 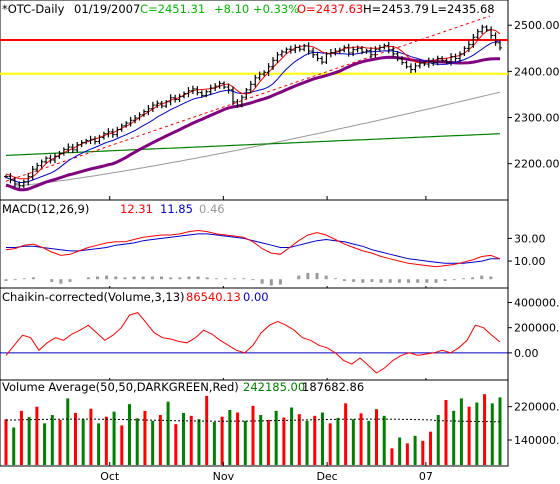 I want to click on volume-y-tick-label: 140000.00, so click(x=537, y=440).